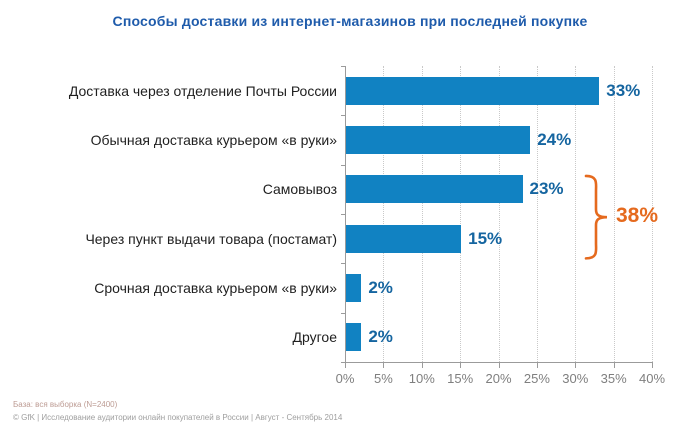  I want to click on x-tick-label: 10%, so click(421, 378).